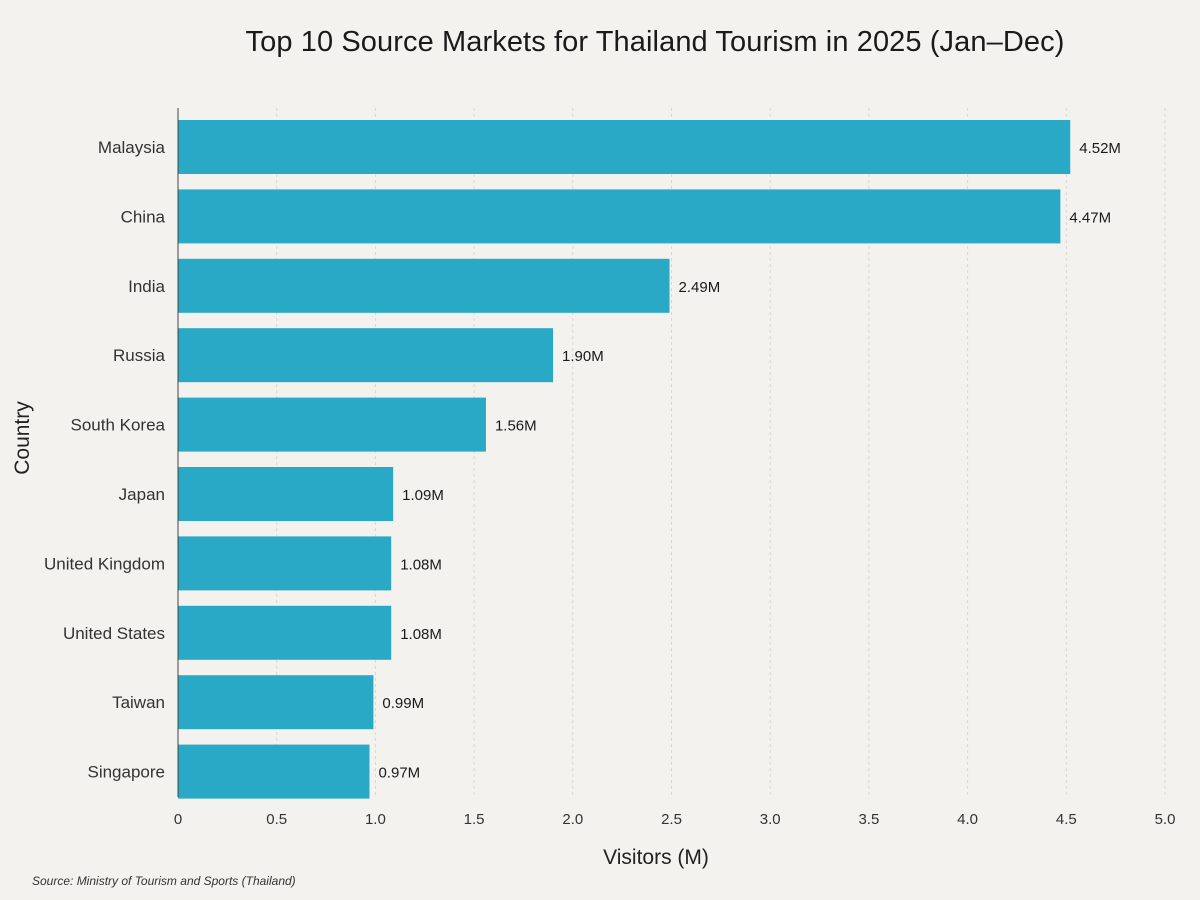 This screenshot has width=1200, height=900. Describe the element at coordinates (138, 702) in the screenshot. I see `category-label: Taiwan` at that location.